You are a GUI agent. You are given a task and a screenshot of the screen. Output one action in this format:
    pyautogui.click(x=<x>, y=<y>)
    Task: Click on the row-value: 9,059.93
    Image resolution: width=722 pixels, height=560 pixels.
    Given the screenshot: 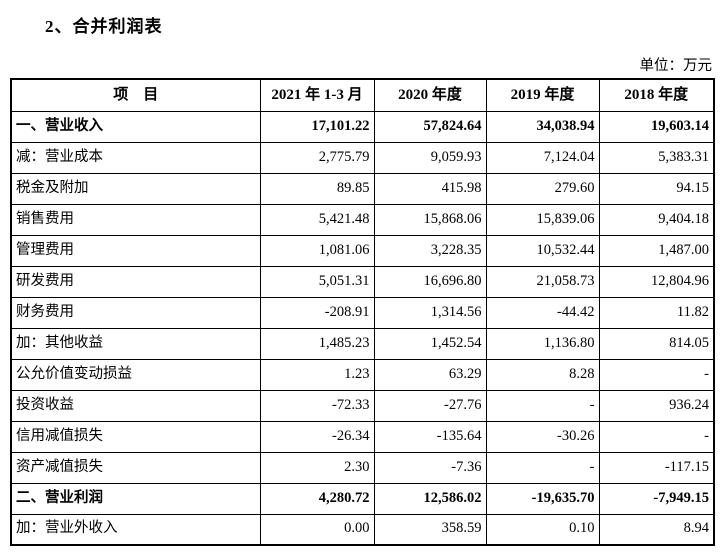 What is the action you would take?
    pyautogui.click(x=430, y=157)
    